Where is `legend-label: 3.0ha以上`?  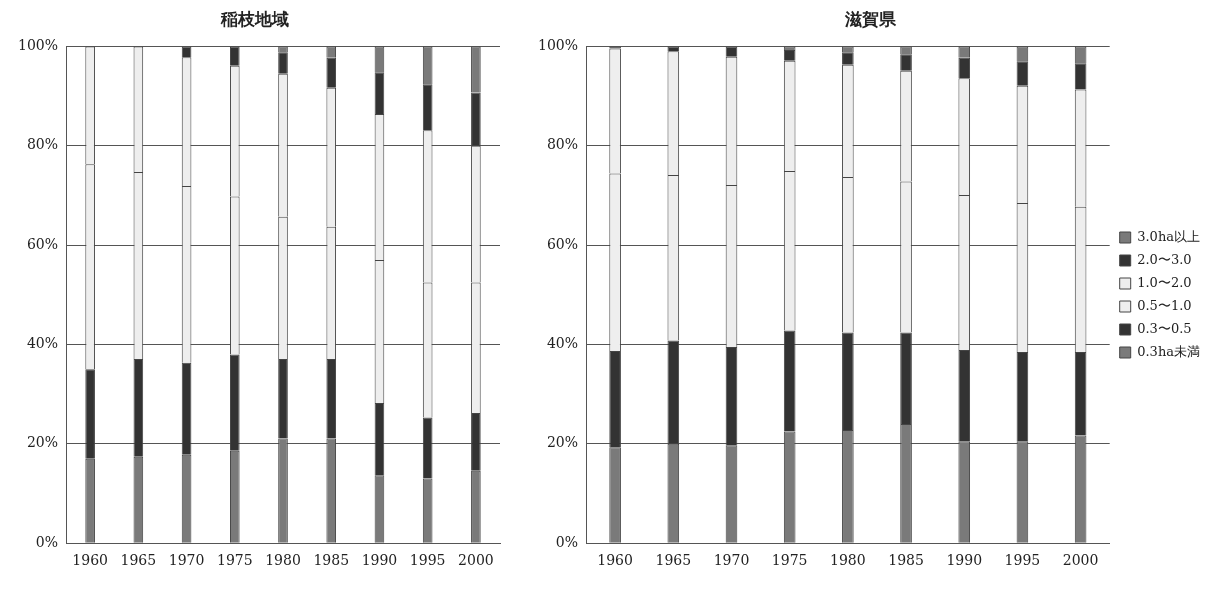
legend-label: 3.0ha以上 is located at coordinates (1169, 236).